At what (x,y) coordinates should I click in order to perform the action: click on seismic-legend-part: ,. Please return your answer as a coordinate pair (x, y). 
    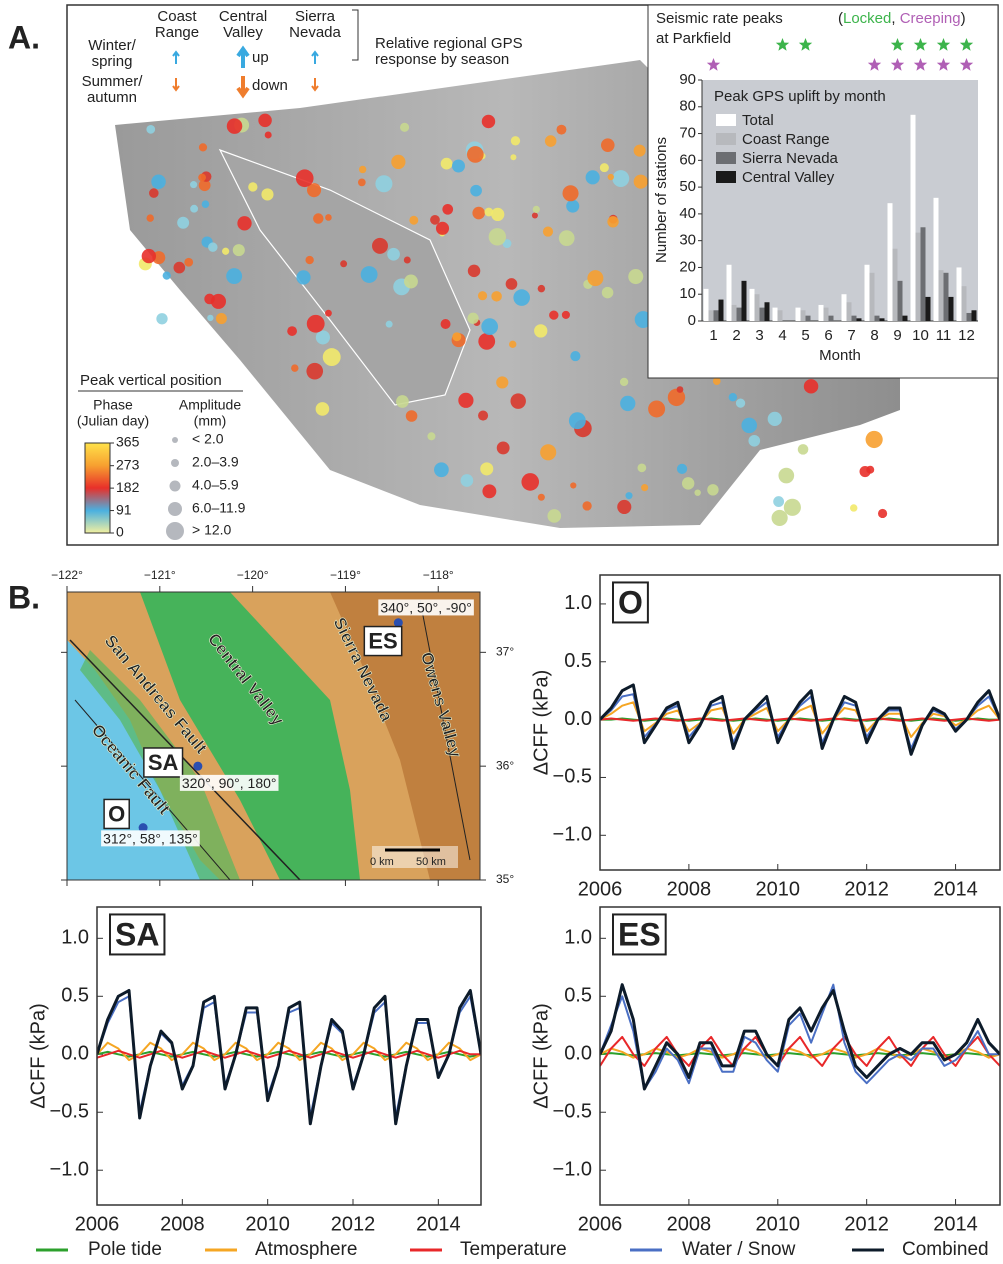
    Looking at the image, I should click on (895, 18).